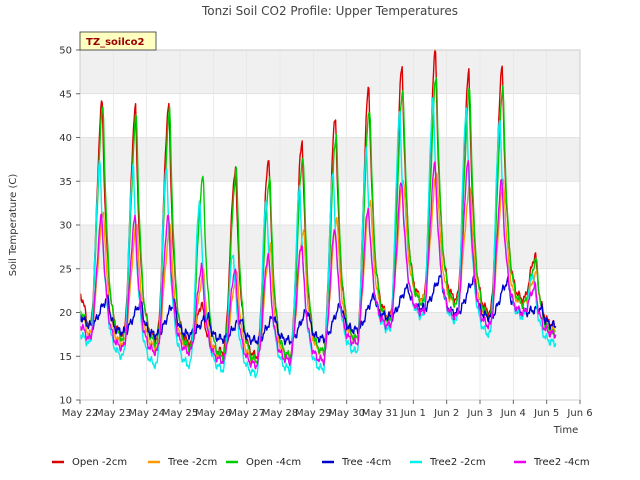 Image resolution: width=640 pixels, height=480 pixels. What do you see at coordinates (561, 462) in the screenshot?
I see `legend-label: Tree2 -4cm` at bounding box center [561, 462].